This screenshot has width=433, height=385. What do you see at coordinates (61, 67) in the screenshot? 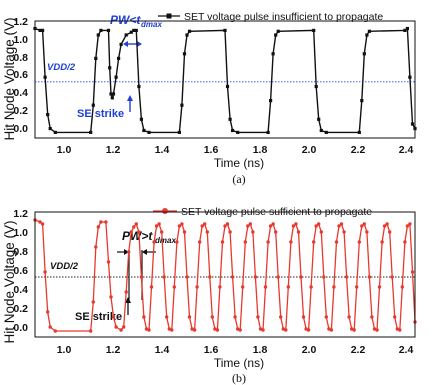
I see `chart-a-vdd-half-label: VDD/2` at bounding box center [61, 67].